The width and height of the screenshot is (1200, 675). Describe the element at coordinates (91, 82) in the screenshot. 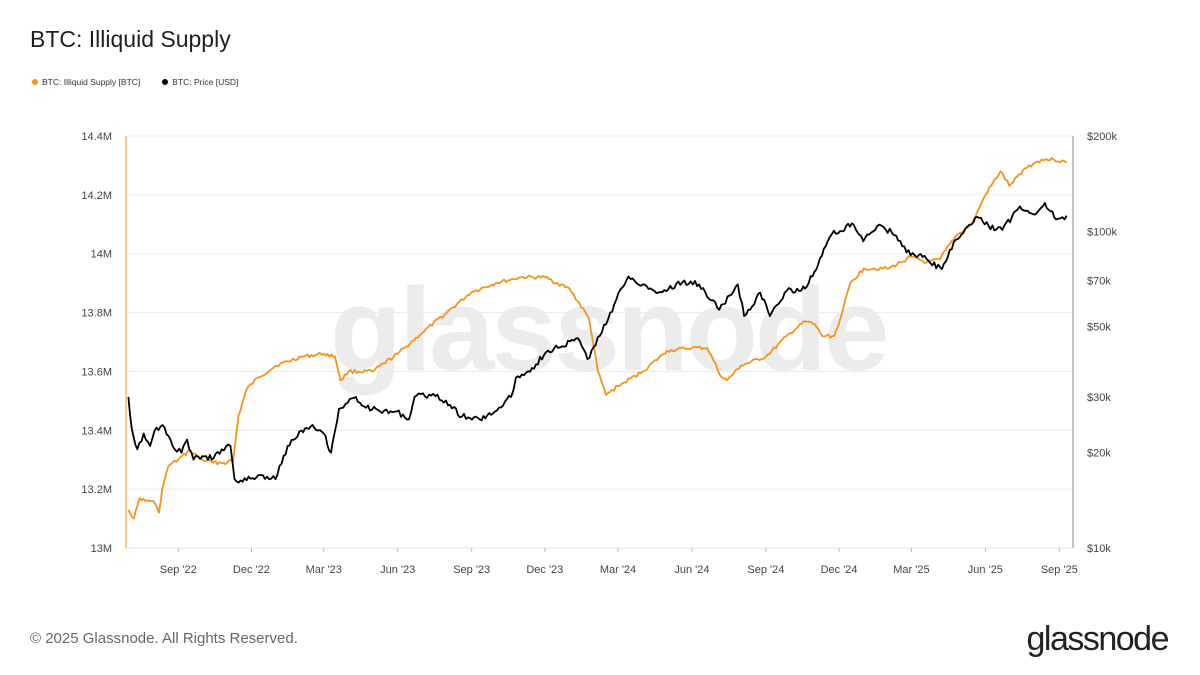

I see `legend-label-illiquid-supply: BTC: Illiquid Supply [BTC]` at that location.